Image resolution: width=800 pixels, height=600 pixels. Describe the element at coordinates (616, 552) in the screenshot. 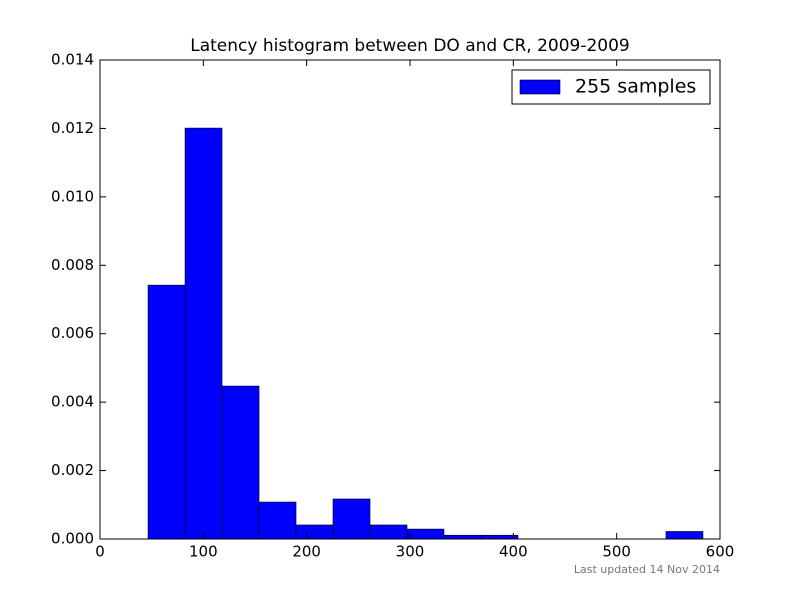

I see `x-tick-label: 500` at that location.